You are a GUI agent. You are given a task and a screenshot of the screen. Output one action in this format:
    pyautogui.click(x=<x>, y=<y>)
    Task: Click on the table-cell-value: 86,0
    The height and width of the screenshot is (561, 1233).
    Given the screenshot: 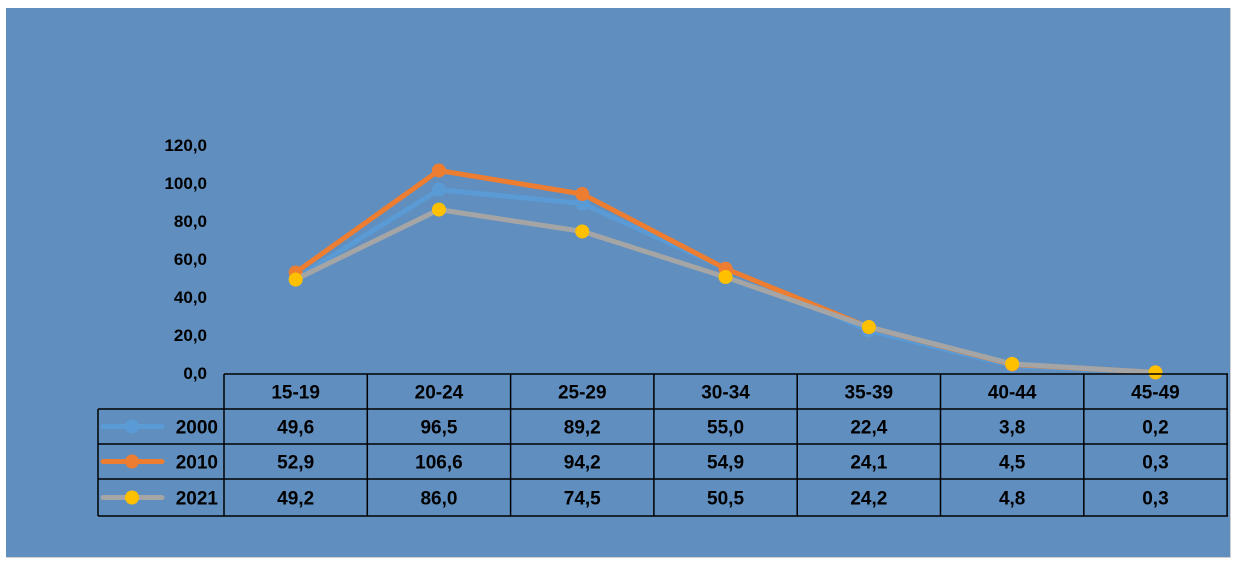 What is the action you would take?
    pyautogui.click(x=438, y=499)
    